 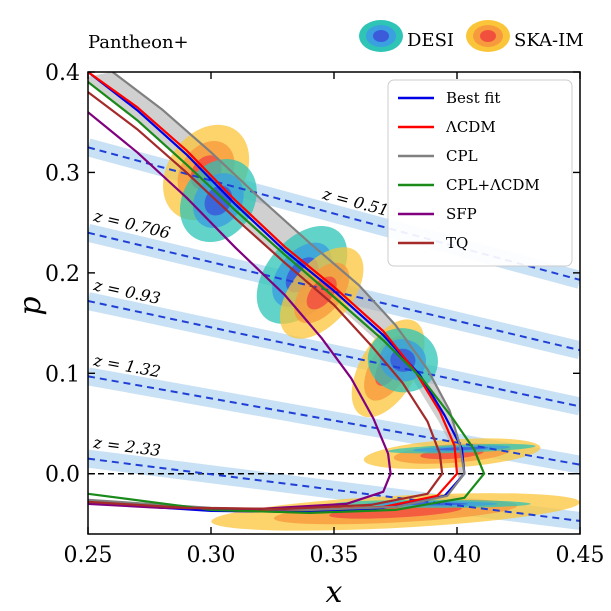 I want to click on legend-label: ΛCDM, so click(x=470, y=127).